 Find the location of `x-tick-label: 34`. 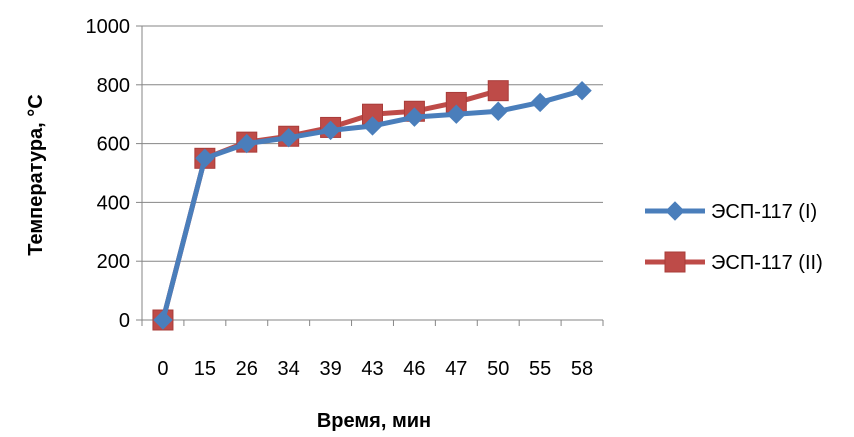

x-tick-label: 34 is located at coordinates (289, 369).